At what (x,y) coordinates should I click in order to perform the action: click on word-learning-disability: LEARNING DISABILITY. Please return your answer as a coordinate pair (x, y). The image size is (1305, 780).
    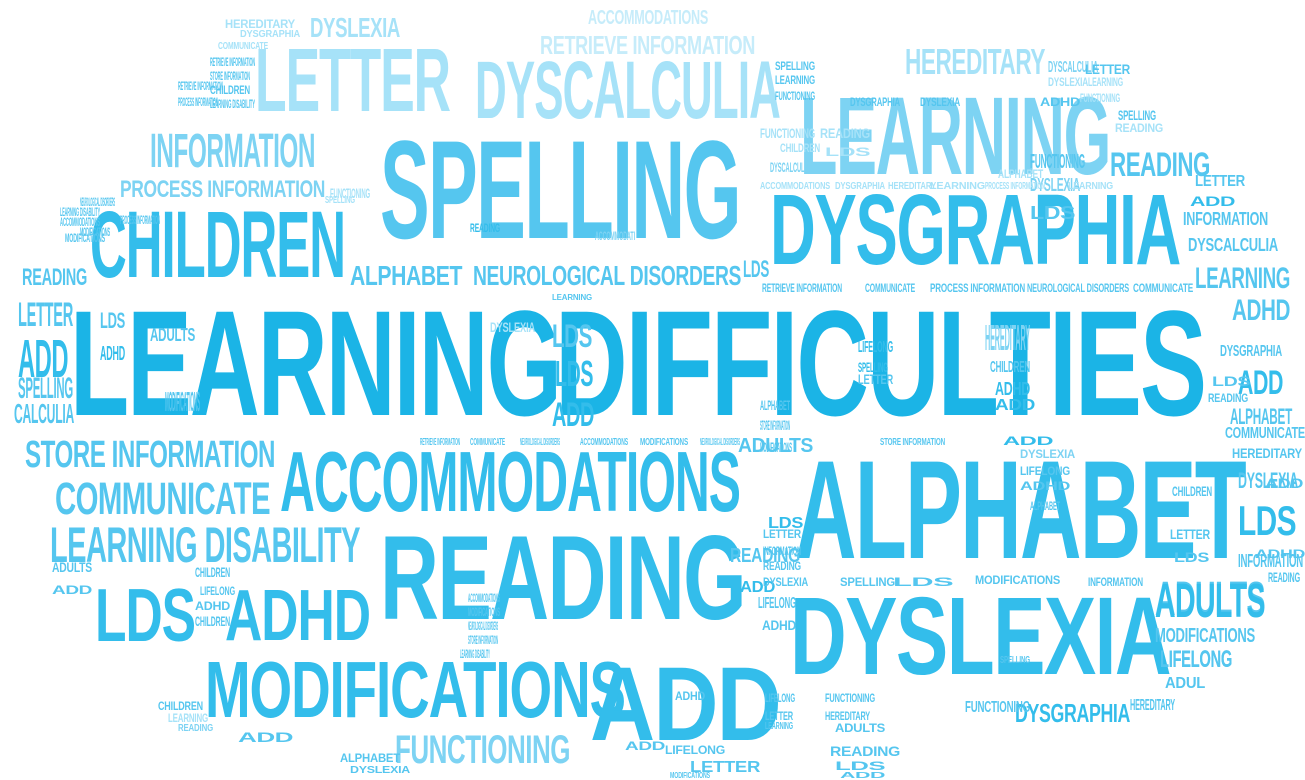
    Looking at the image, I should click on (233, 104).